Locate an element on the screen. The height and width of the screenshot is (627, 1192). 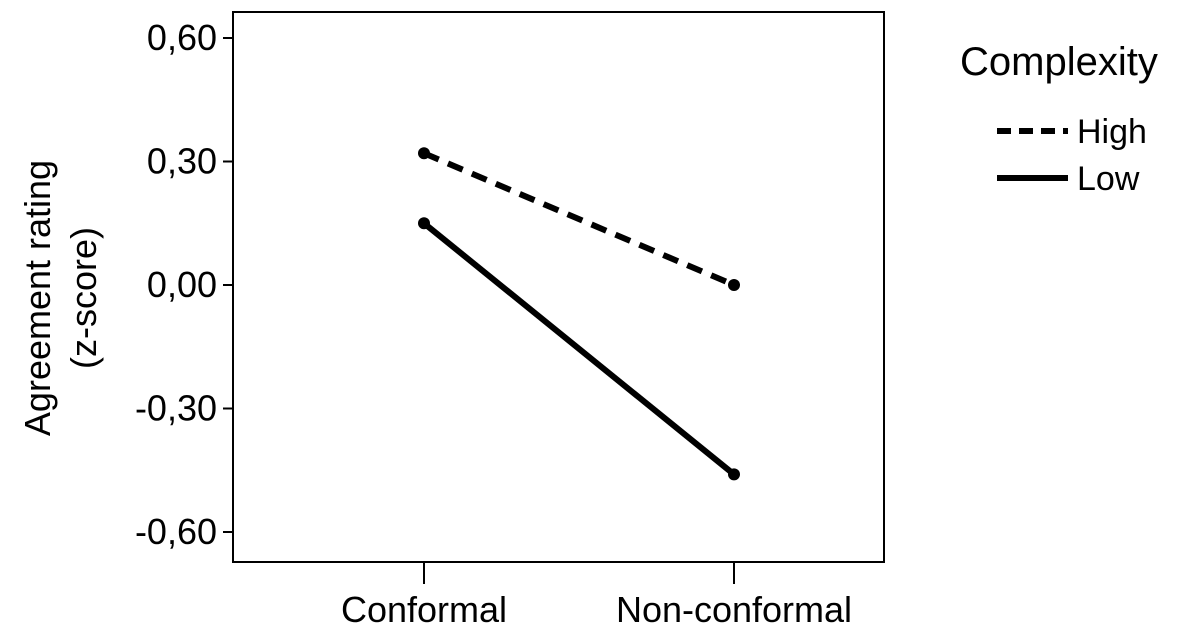
x-axis: Conformal Non-conformal is located at coordinates (596, 594).